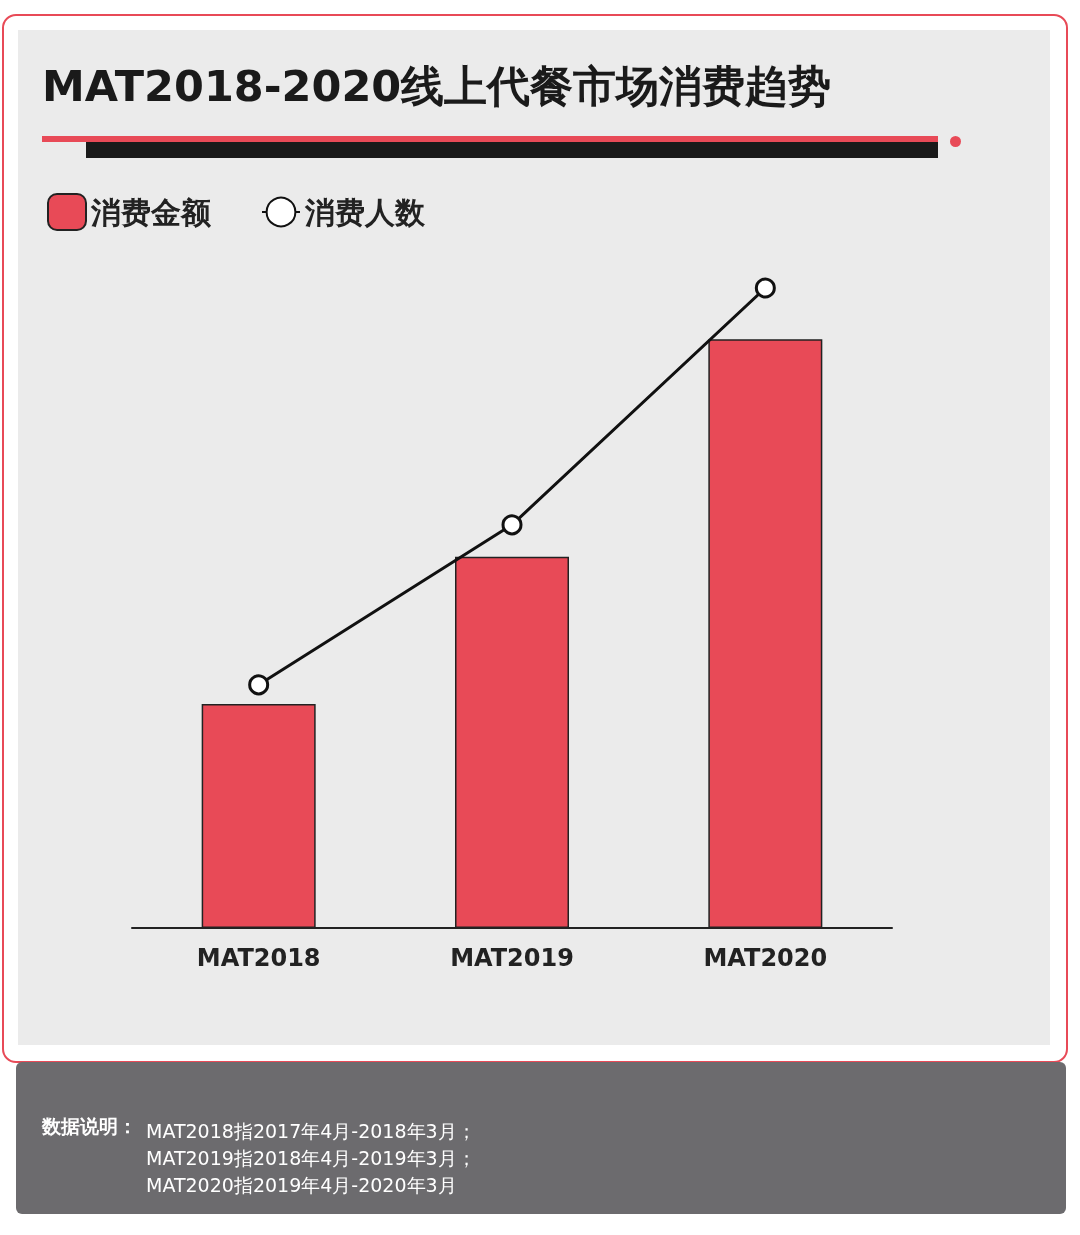 This screenshot has height=1235, width=1080. Describe the element at coordinates (302, 1185) in the screenshot. I see `text: MAT2020指2019年4月-2020年3月` at that location.